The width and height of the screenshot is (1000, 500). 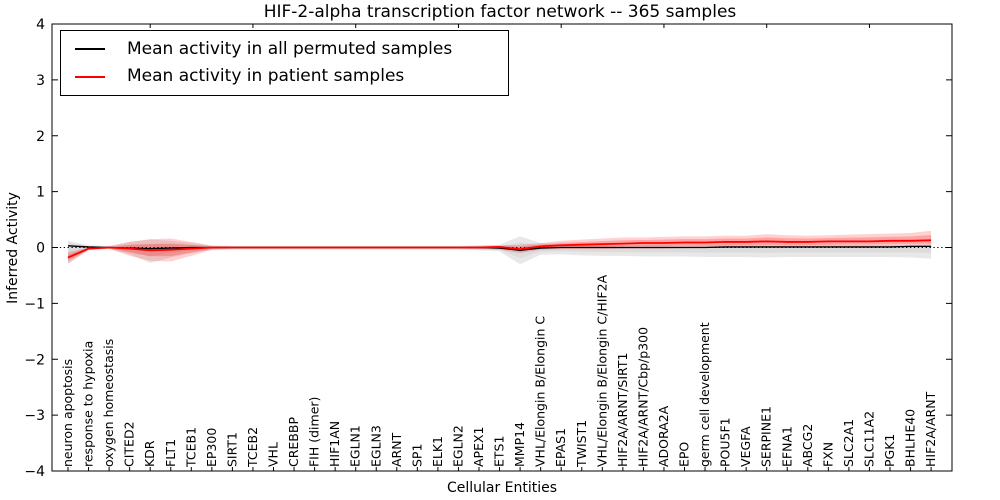 What do you see at coordinates (704, 394) in the screenshot?
I see `x-tick-label: germ cell development` at bounding box center [704, 394].